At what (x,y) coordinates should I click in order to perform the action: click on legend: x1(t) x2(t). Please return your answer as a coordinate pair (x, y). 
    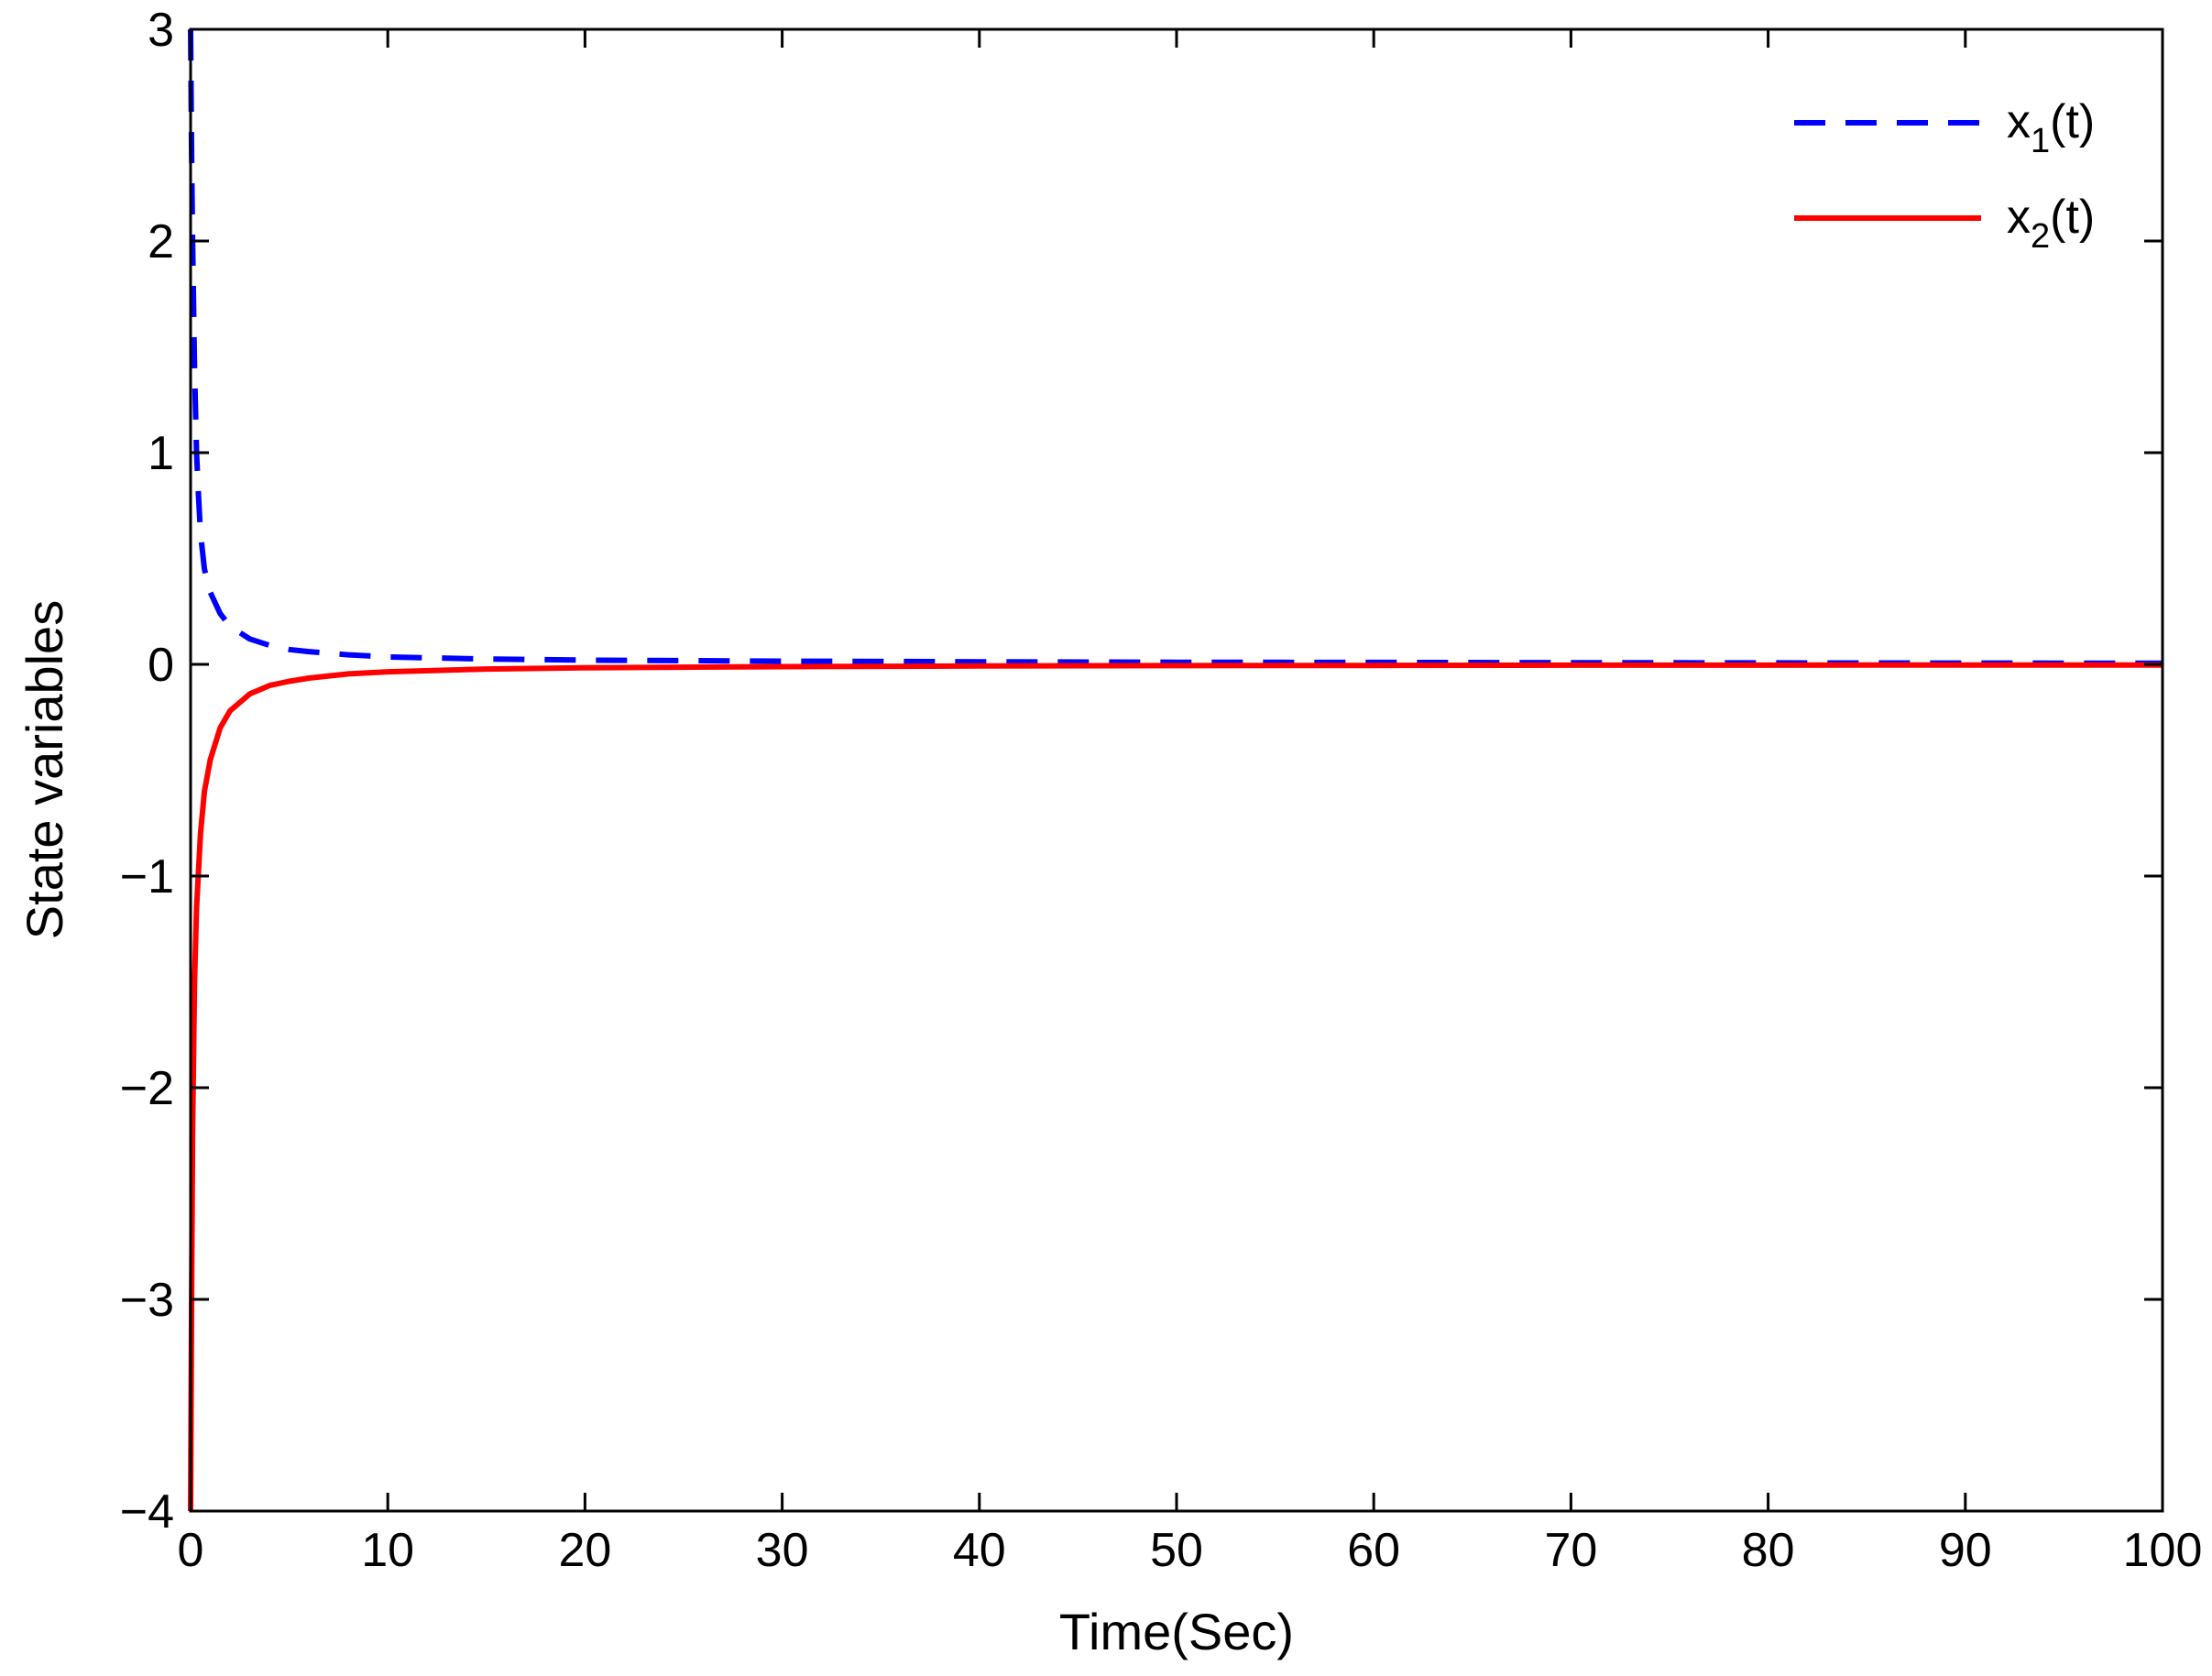
    Looking at the image, I should click on (1944, 176).